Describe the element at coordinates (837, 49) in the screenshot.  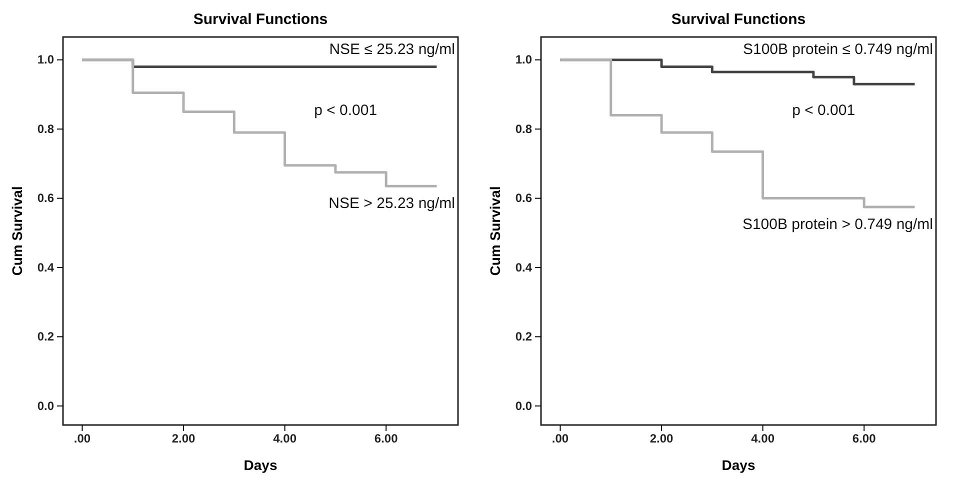
I see `series-label: S100B protein ≤ 0.749 ng/ml` at that location.